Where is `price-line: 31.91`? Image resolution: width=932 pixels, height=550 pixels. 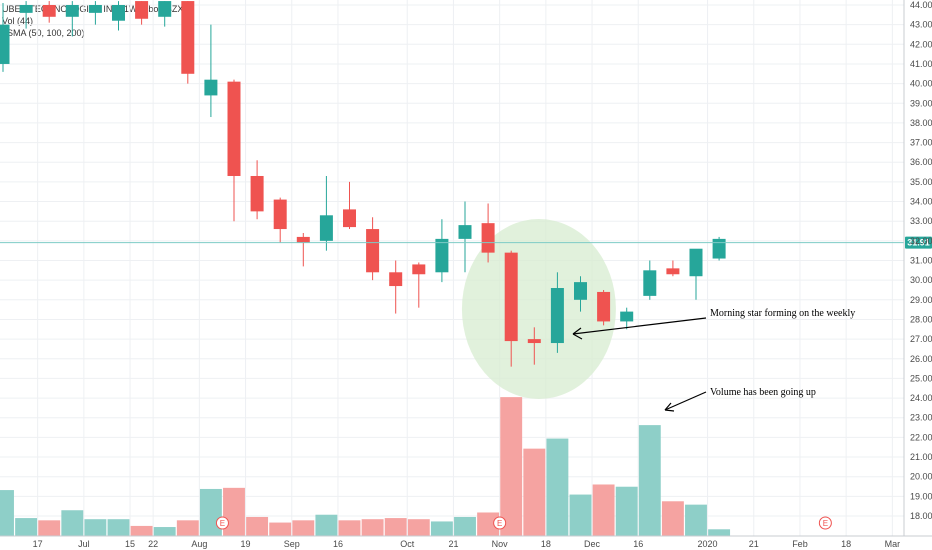
price-line: 31.91 is located at coordinates (466, 242).